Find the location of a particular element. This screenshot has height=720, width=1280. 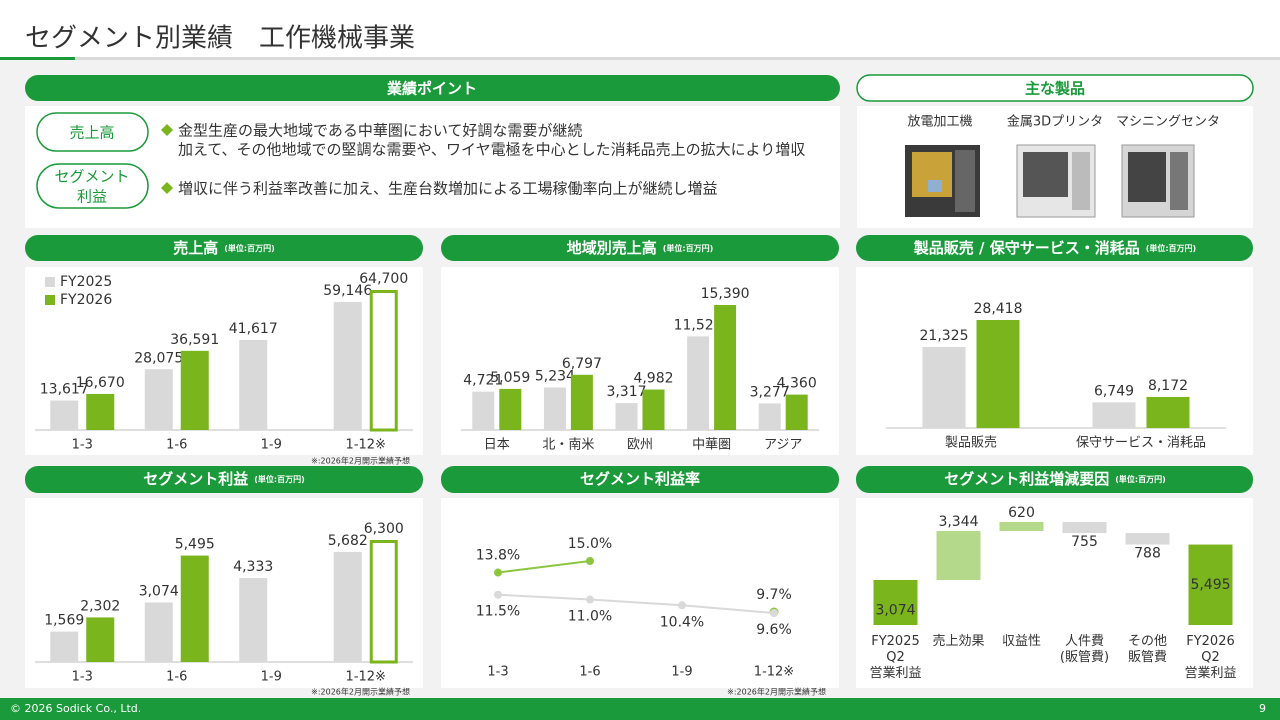

section-title: 主な製品 is located at coordinates (1055, 89).